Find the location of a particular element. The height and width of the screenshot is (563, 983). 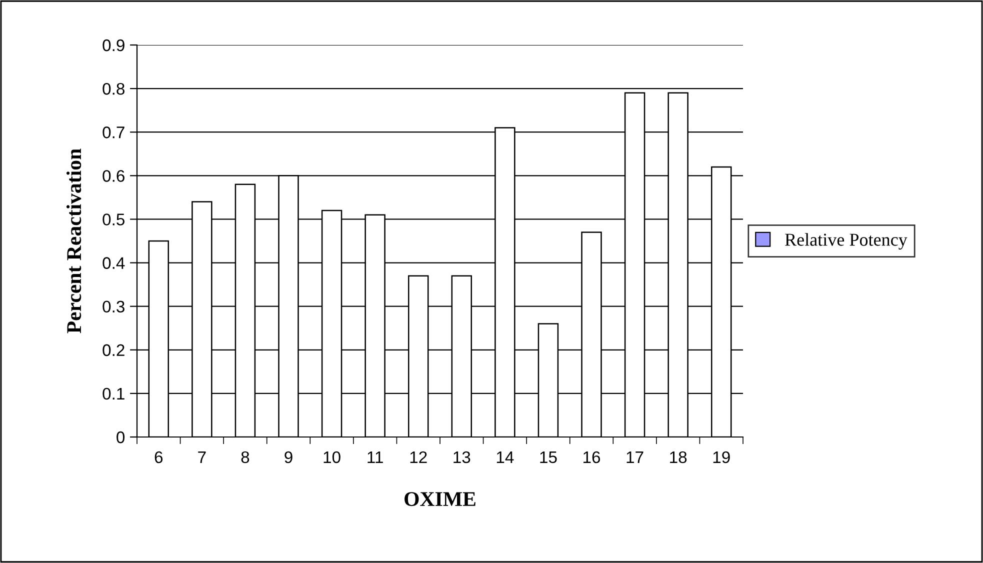

y-axis-title: Percent Reactivation is located at coordinates (74, 241).